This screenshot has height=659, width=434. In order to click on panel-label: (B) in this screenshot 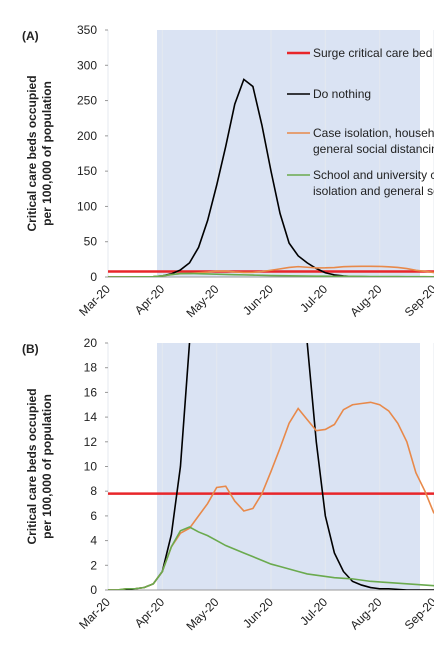, I will do `click(30, 349)`.